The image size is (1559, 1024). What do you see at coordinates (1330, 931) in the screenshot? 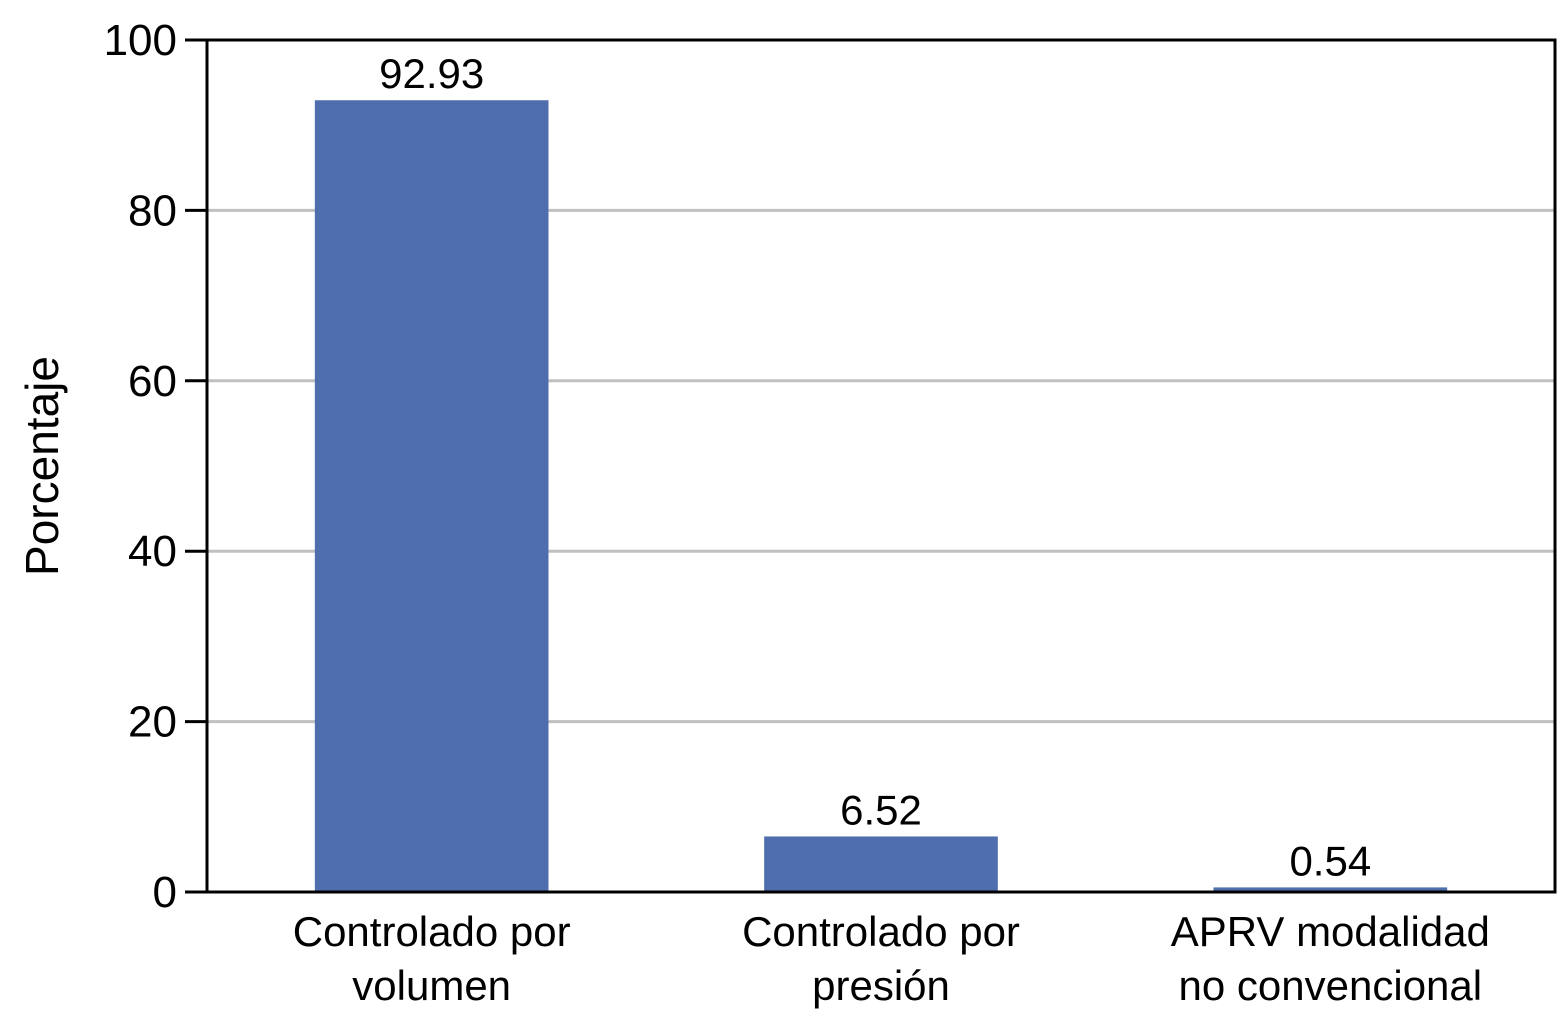
I see `category-label: APRV modalidad` at bounding box center [1330, 931].